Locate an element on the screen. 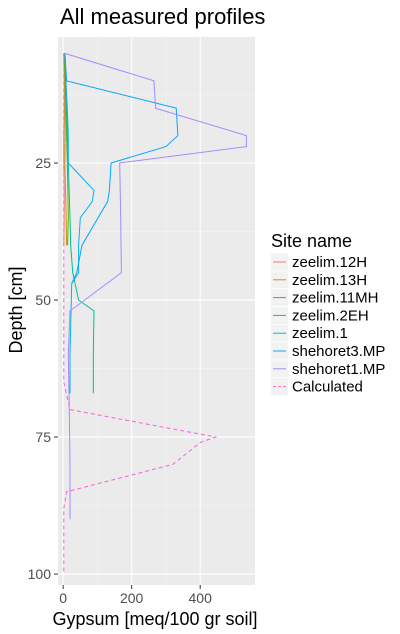 The image size is (400, 634). series-line-zeelim.11MH is located at coordinates (66, 149).